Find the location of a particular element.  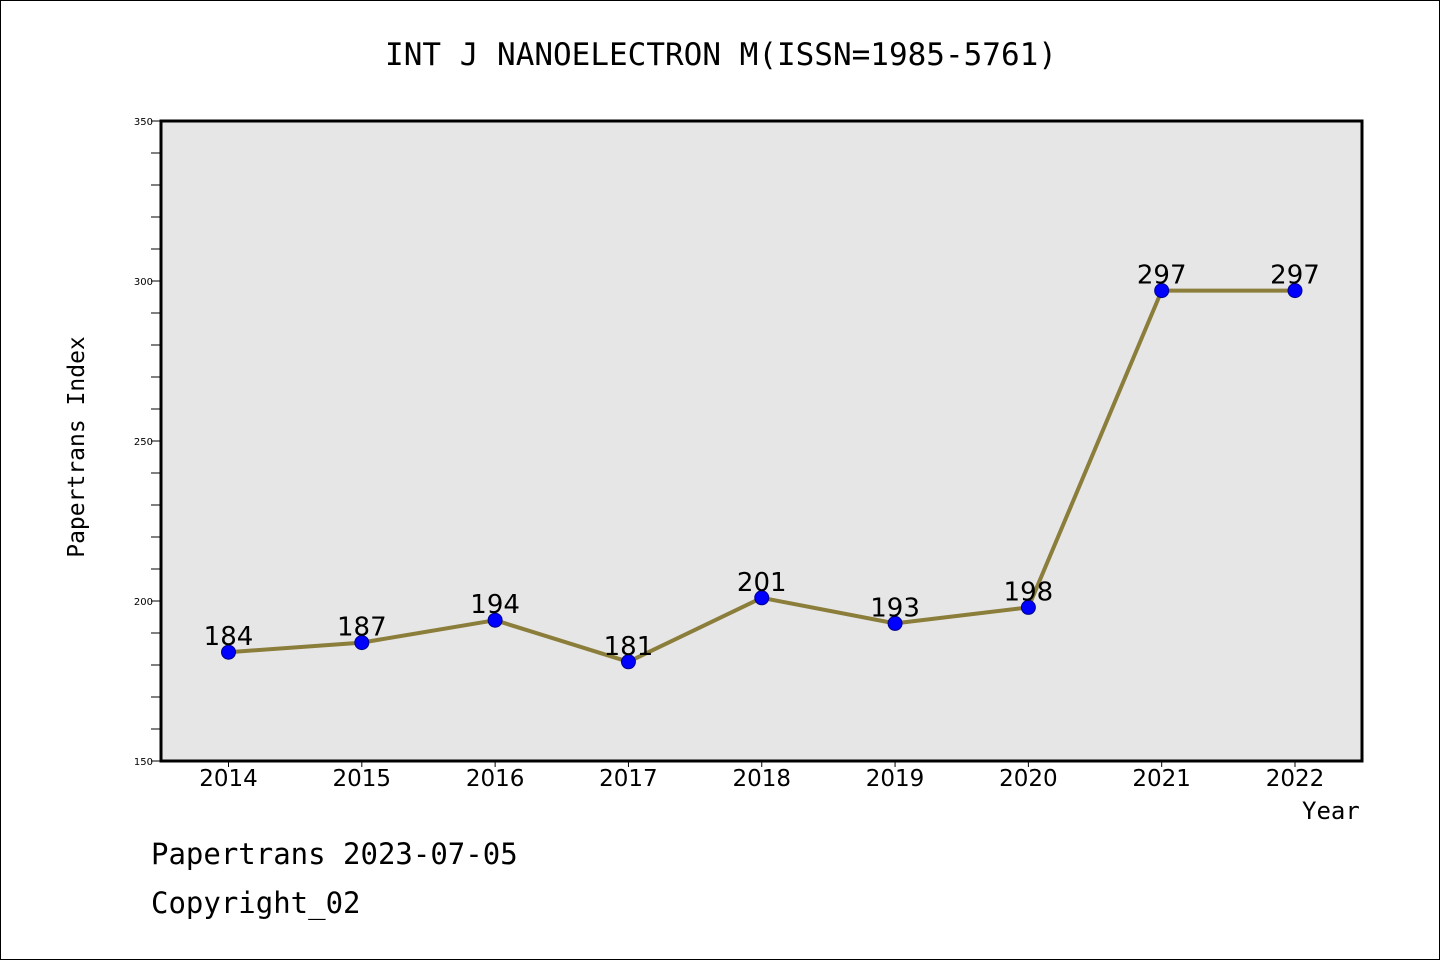

footer-copyright: Copyright_02 is located at coordinates (256, 903).